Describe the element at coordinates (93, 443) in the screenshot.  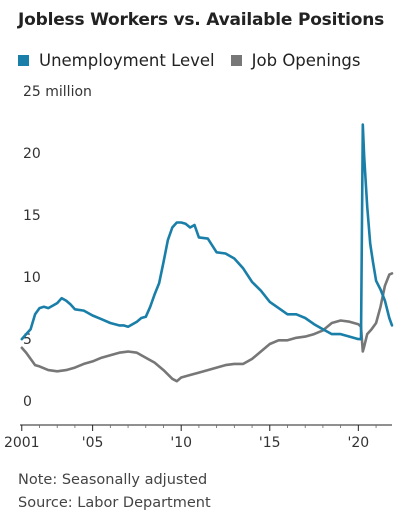
I see `x-tick-label: '05` at that location.